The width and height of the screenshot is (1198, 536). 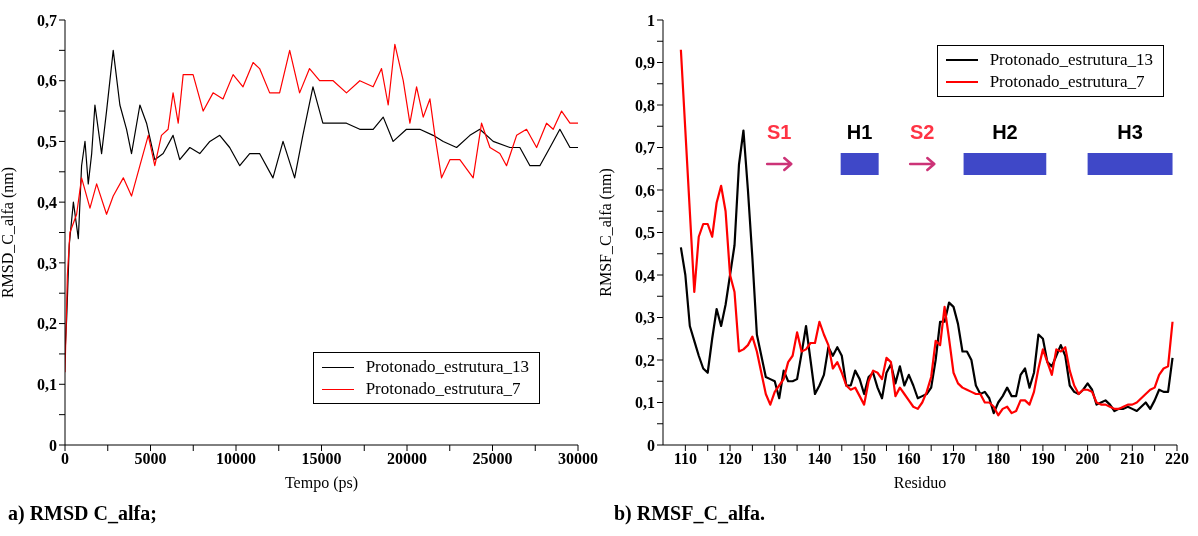 I want to click on x-tick-label: 20000, so click(x=407, y=459).